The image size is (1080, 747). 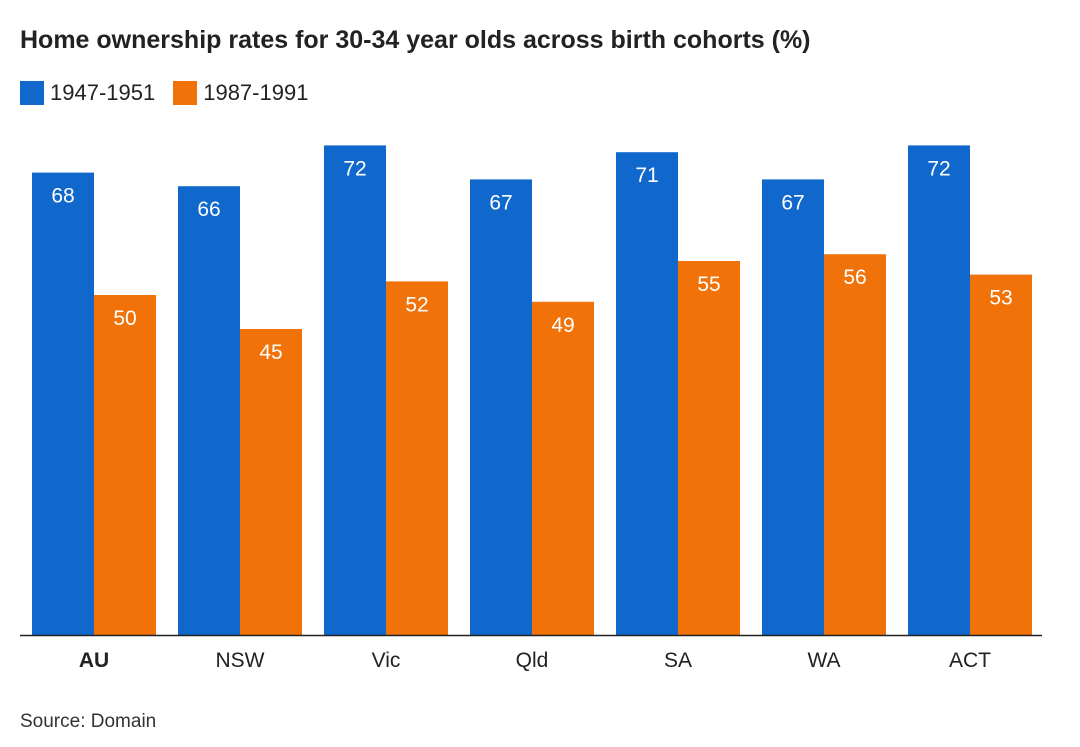 What do you see at coordinates (970, 660) in the screenshot?
I see `category-label-act: ACT` at bounding box center [970, 660].